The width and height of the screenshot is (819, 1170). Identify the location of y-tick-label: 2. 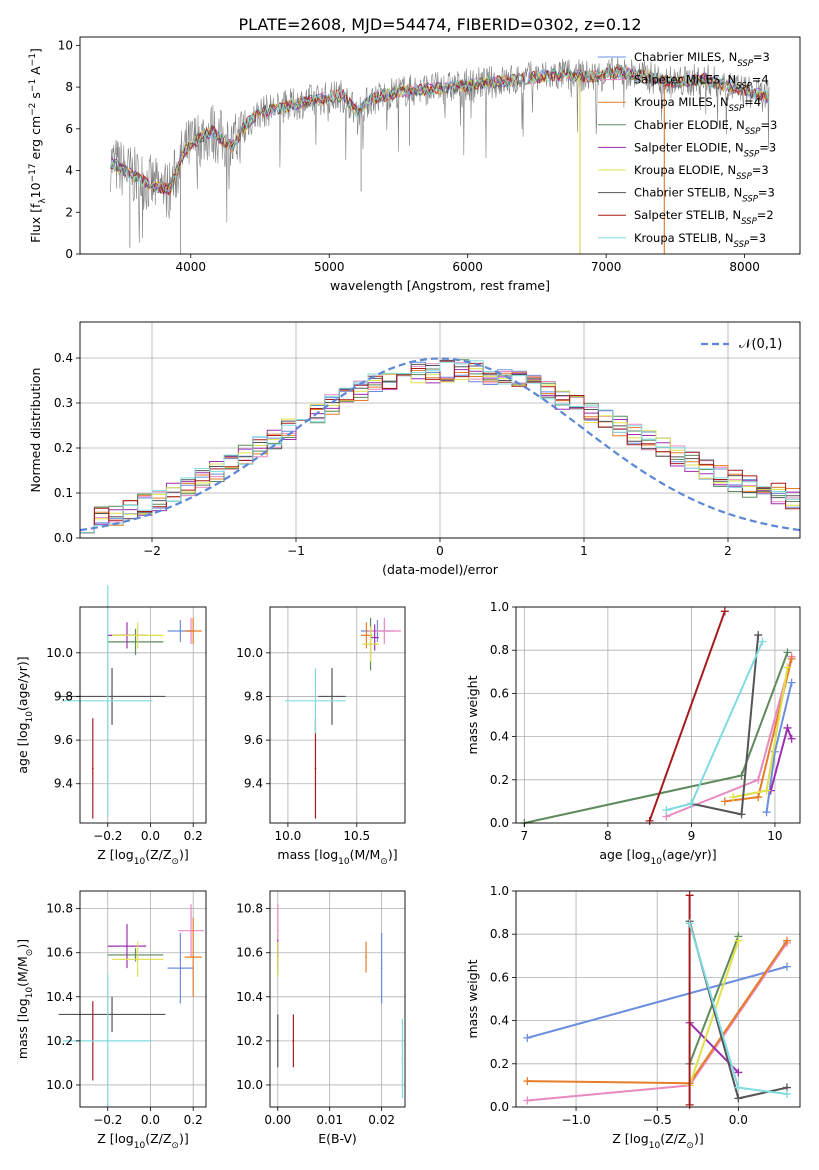
(69, 212).